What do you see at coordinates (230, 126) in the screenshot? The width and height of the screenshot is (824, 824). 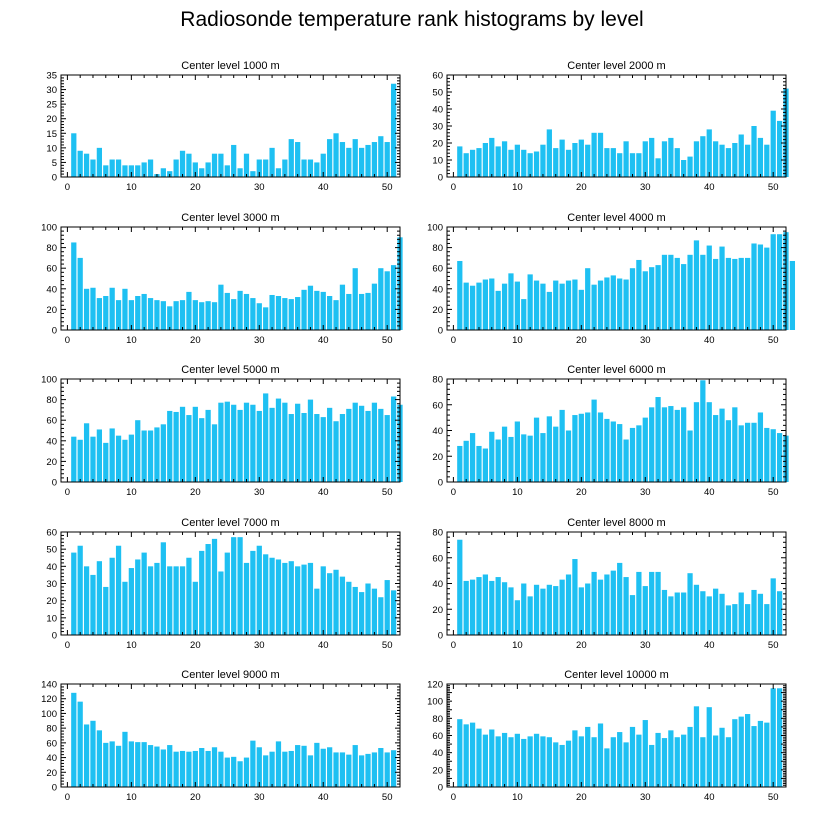 I see `plot-frame` at bounding box center [230, 126].